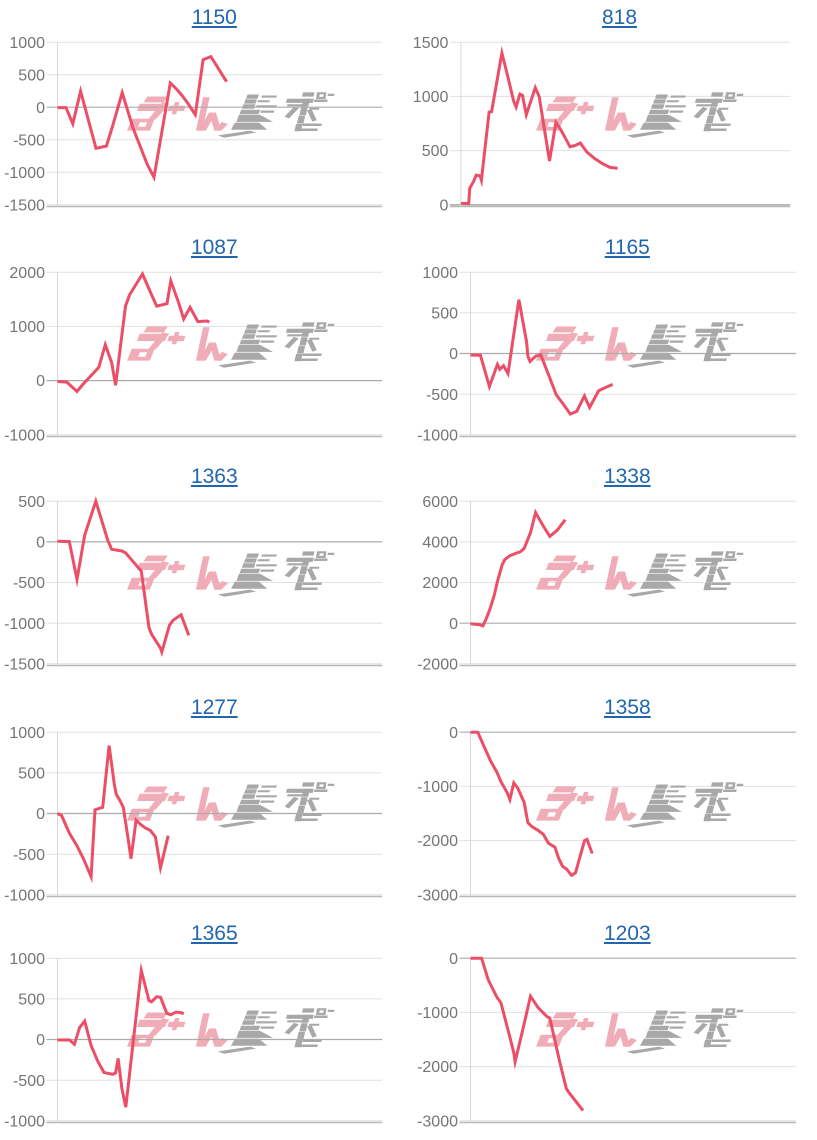 The image size is (817, 1140). I want to click on svg-text: 4000, so click(440, 542).